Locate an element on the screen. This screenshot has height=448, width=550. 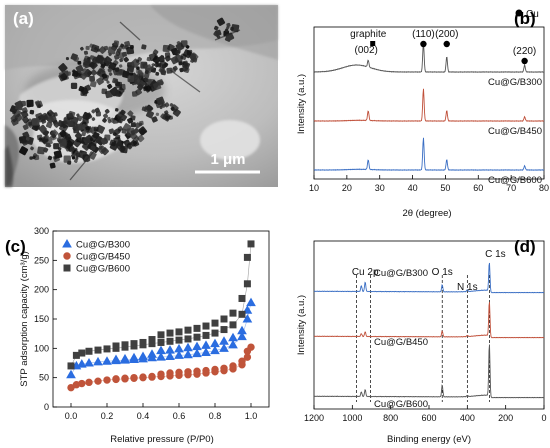
xrd-series-label-cu-g-b450: Cu@G/B450 is located at coordinates (515, 131).